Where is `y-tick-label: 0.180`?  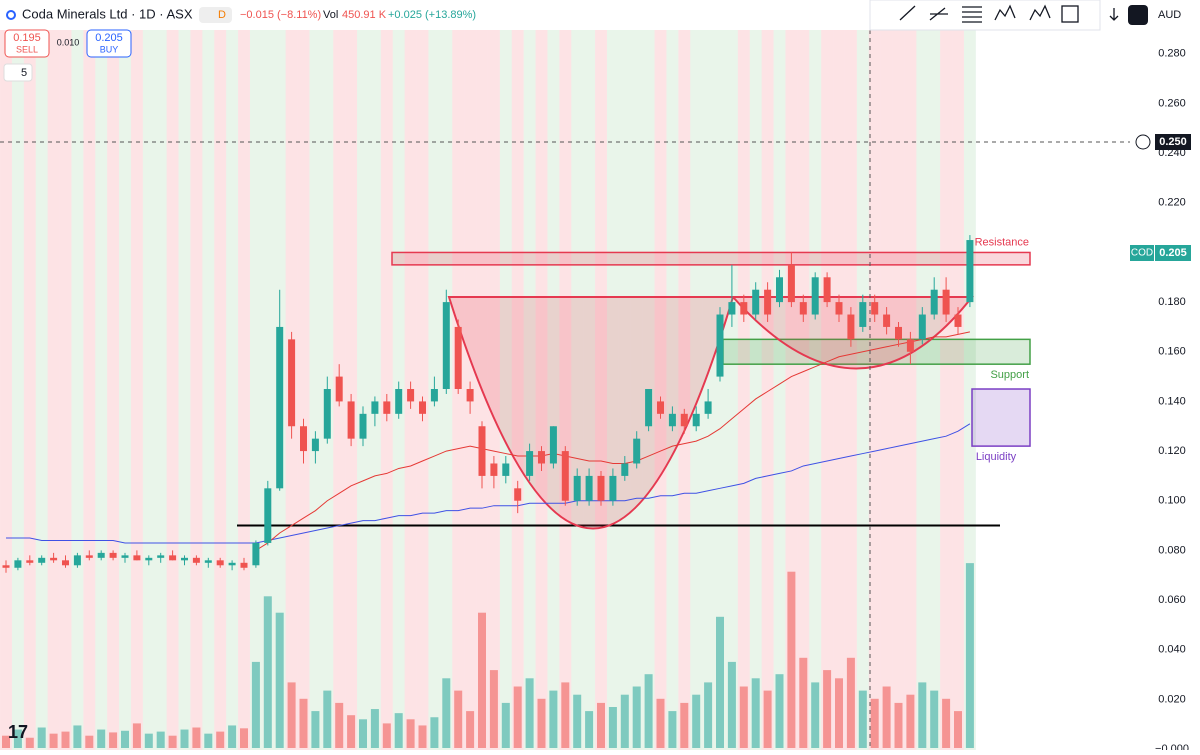
y-tick-label: 0.180 is located at coordinates (1172, 302).